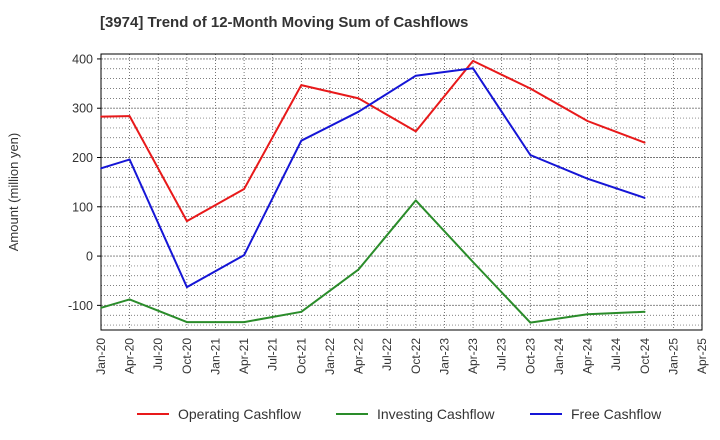 Image resolution: width=720 pixels, height=440 pixels. What do you see at coordinates (502, 354) in the screenshot?
I see `x-tick-label: Jul-23` at bounding box center [502, 354].